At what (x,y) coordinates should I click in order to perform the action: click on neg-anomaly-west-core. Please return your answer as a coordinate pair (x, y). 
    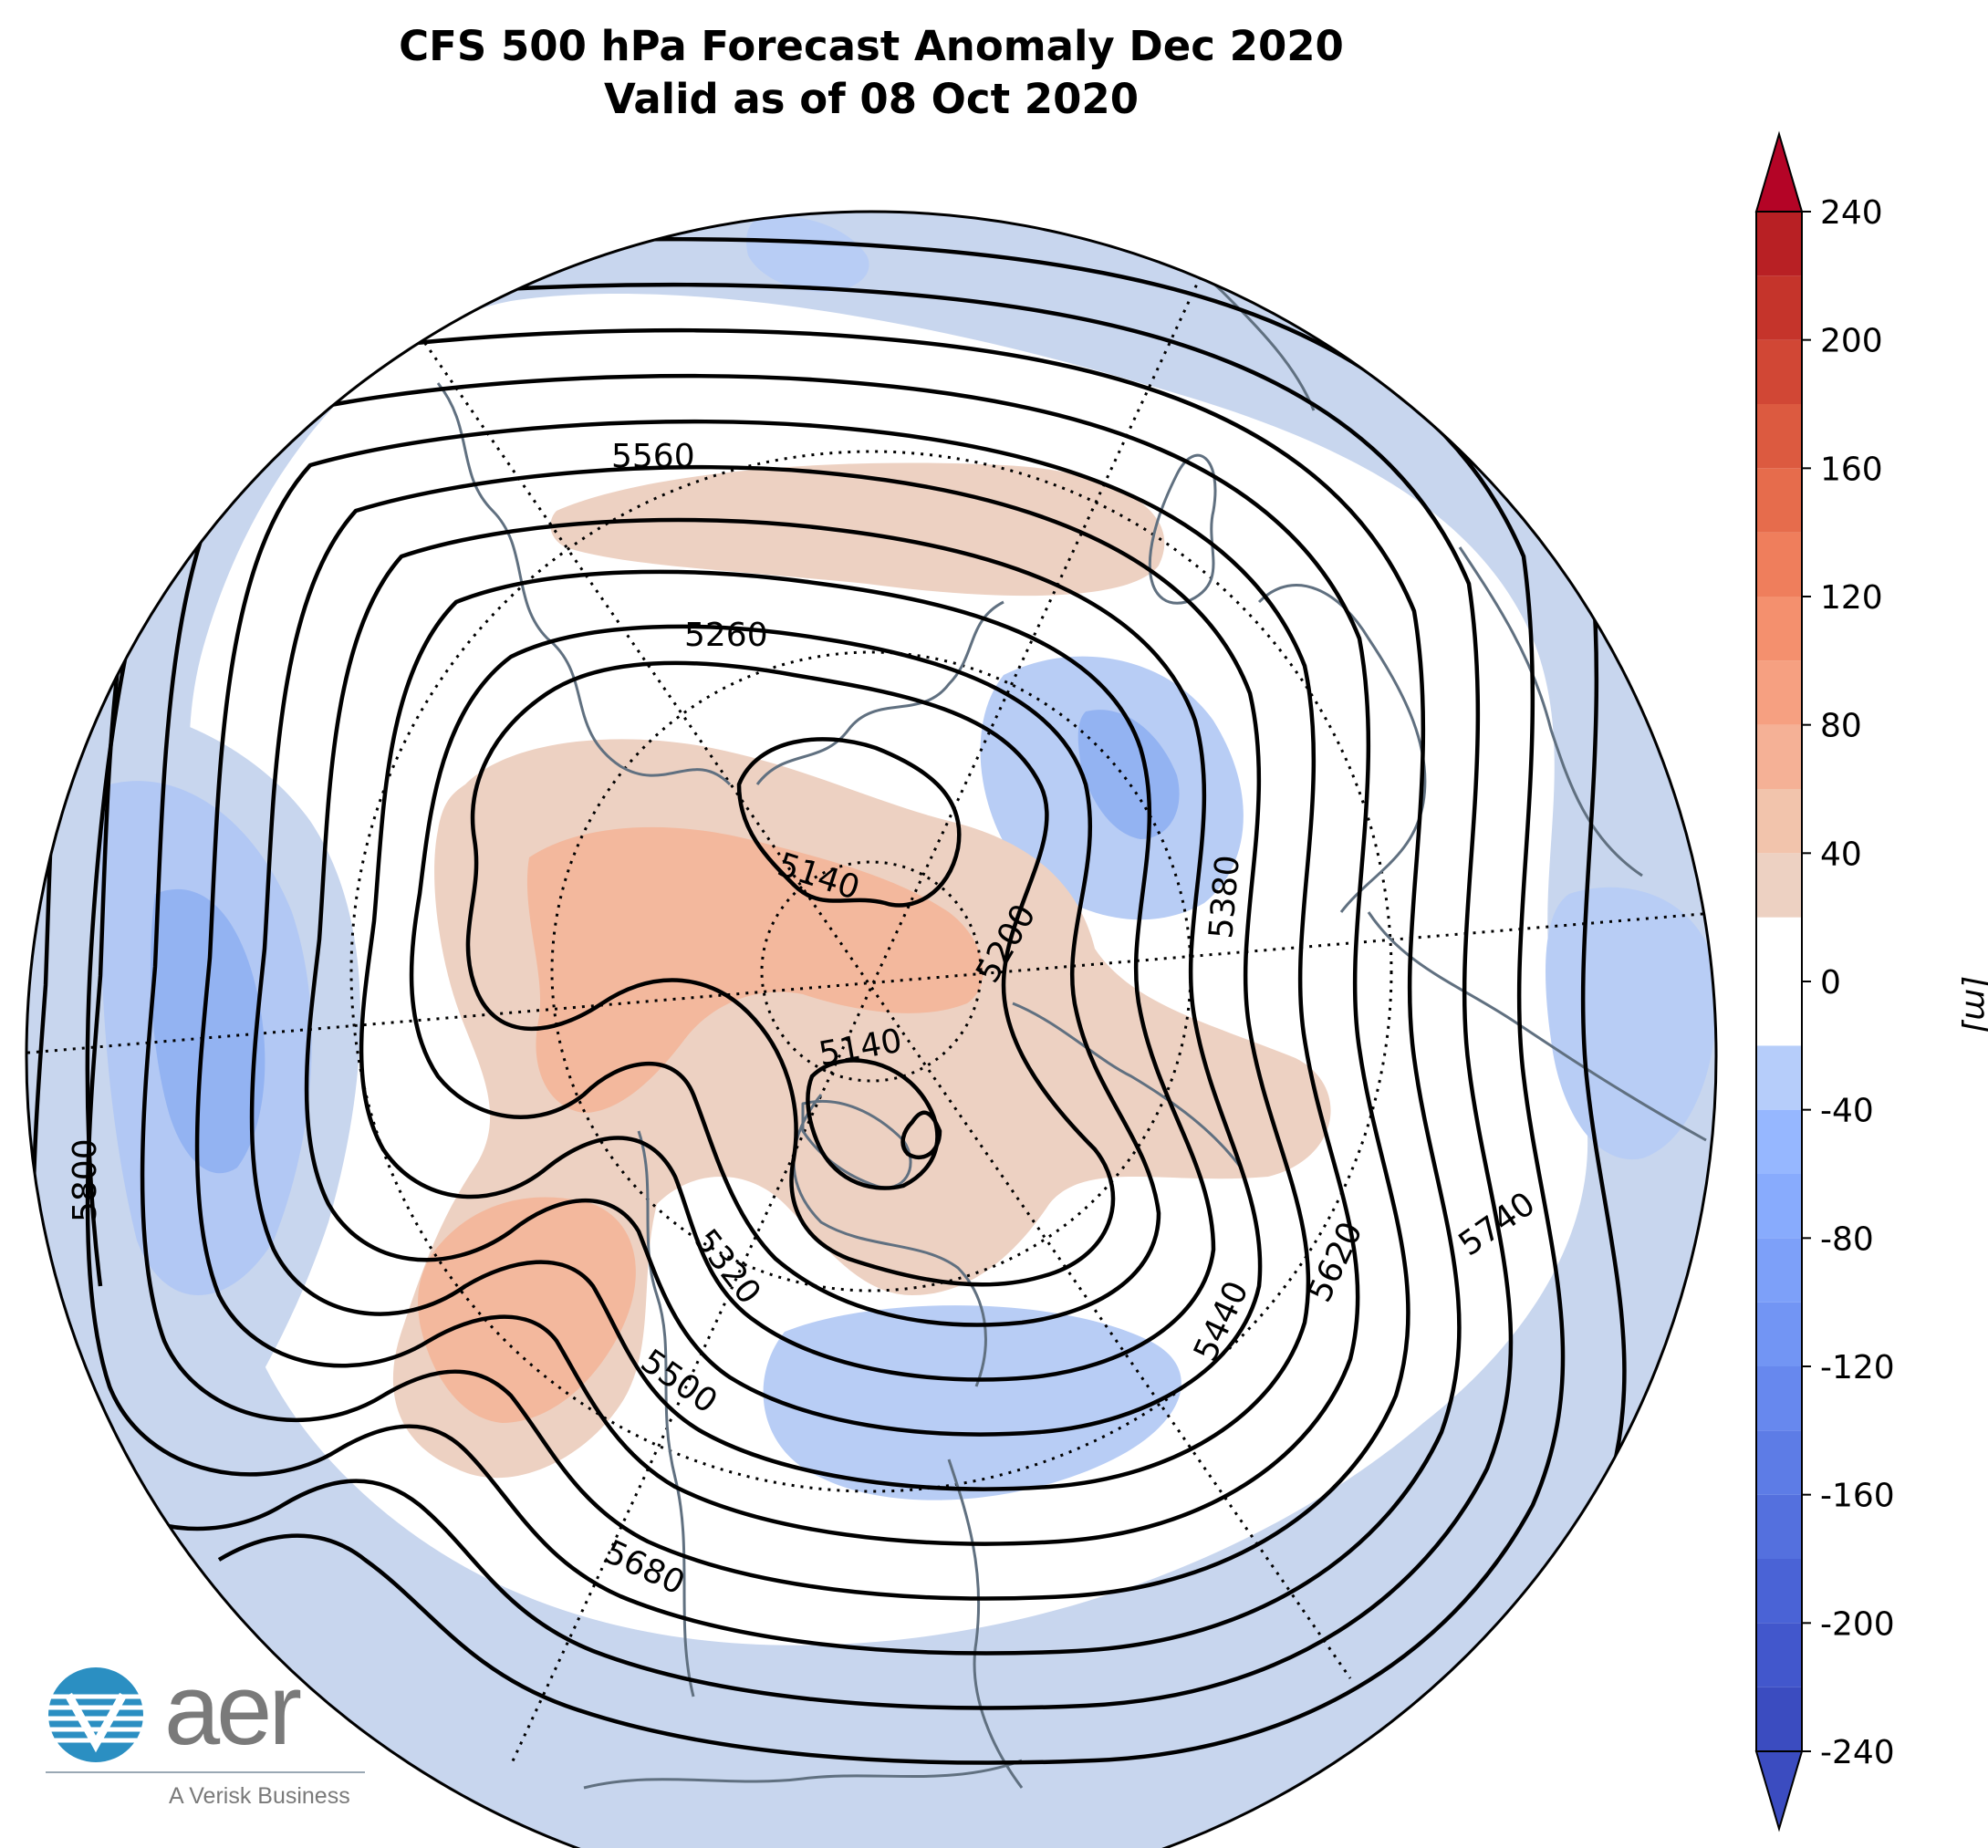
    Looking at the image, I should click on (208, 1031).